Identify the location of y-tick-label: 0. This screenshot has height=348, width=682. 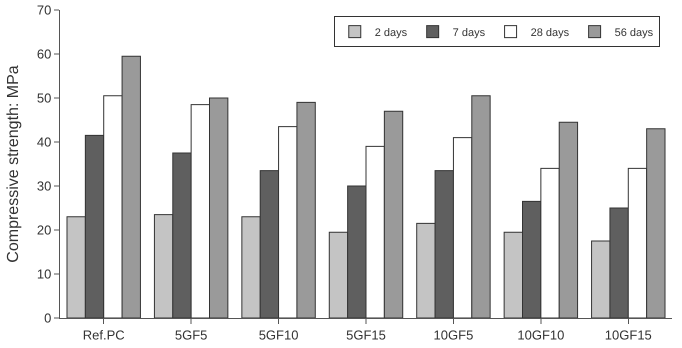
(48, 318).